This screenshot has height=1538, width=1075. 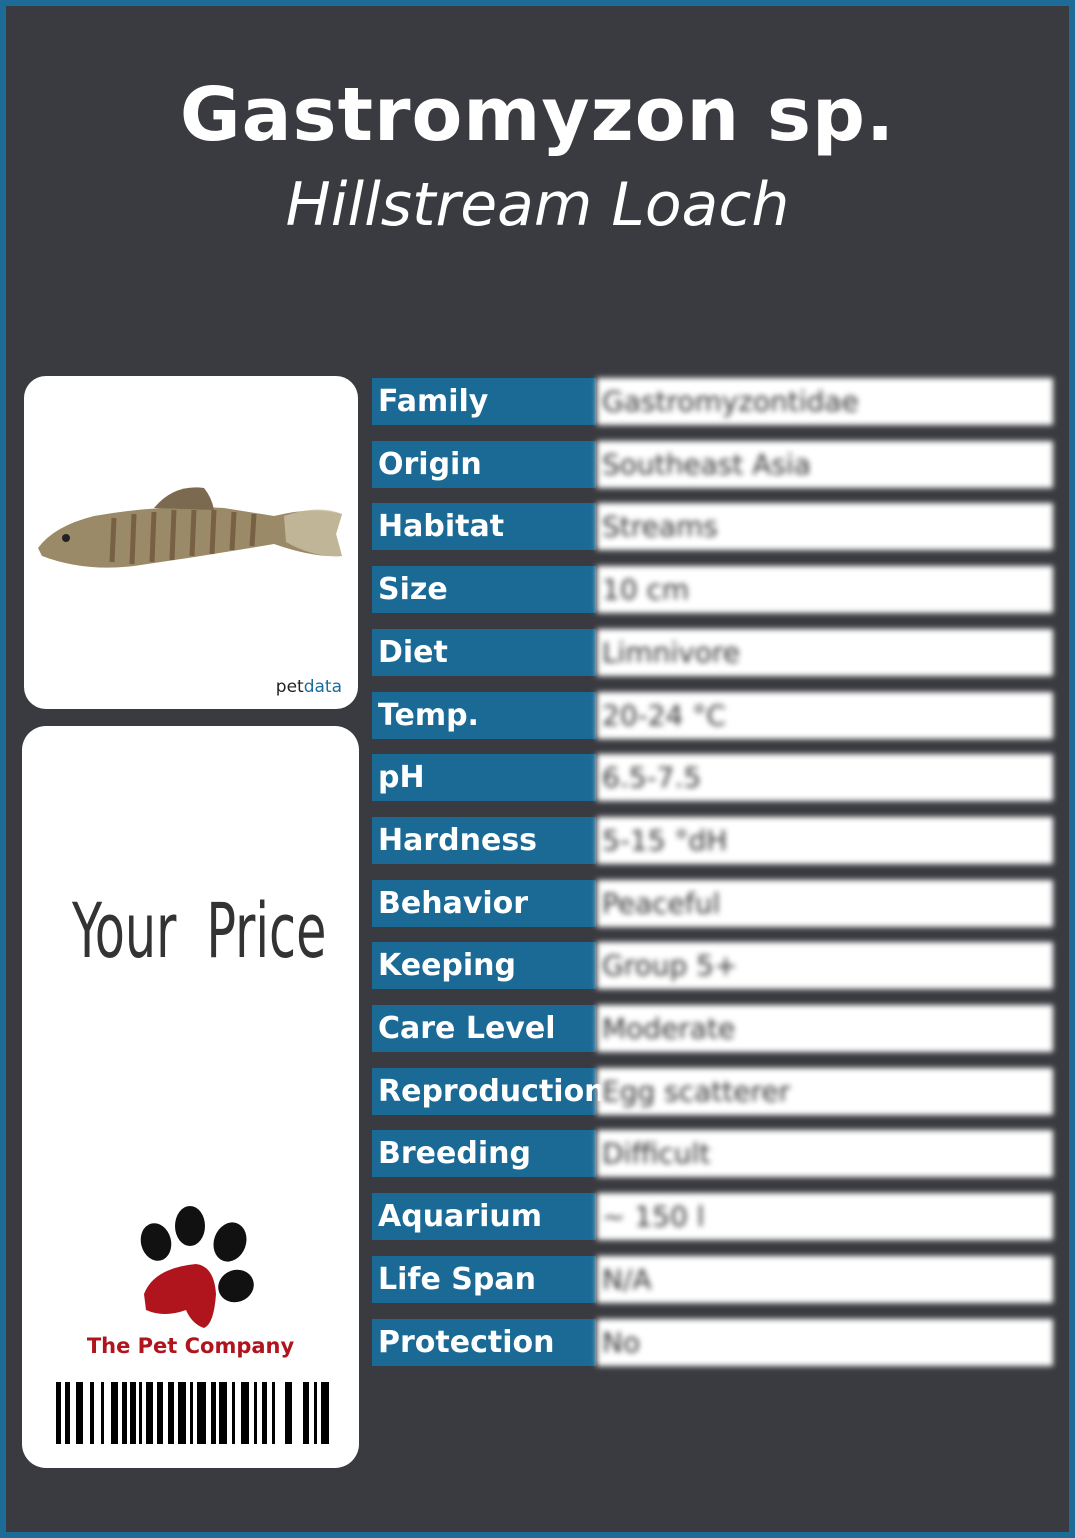 I want to click on fact-row: Care Level Moderate, so click(x=712, y=1028).